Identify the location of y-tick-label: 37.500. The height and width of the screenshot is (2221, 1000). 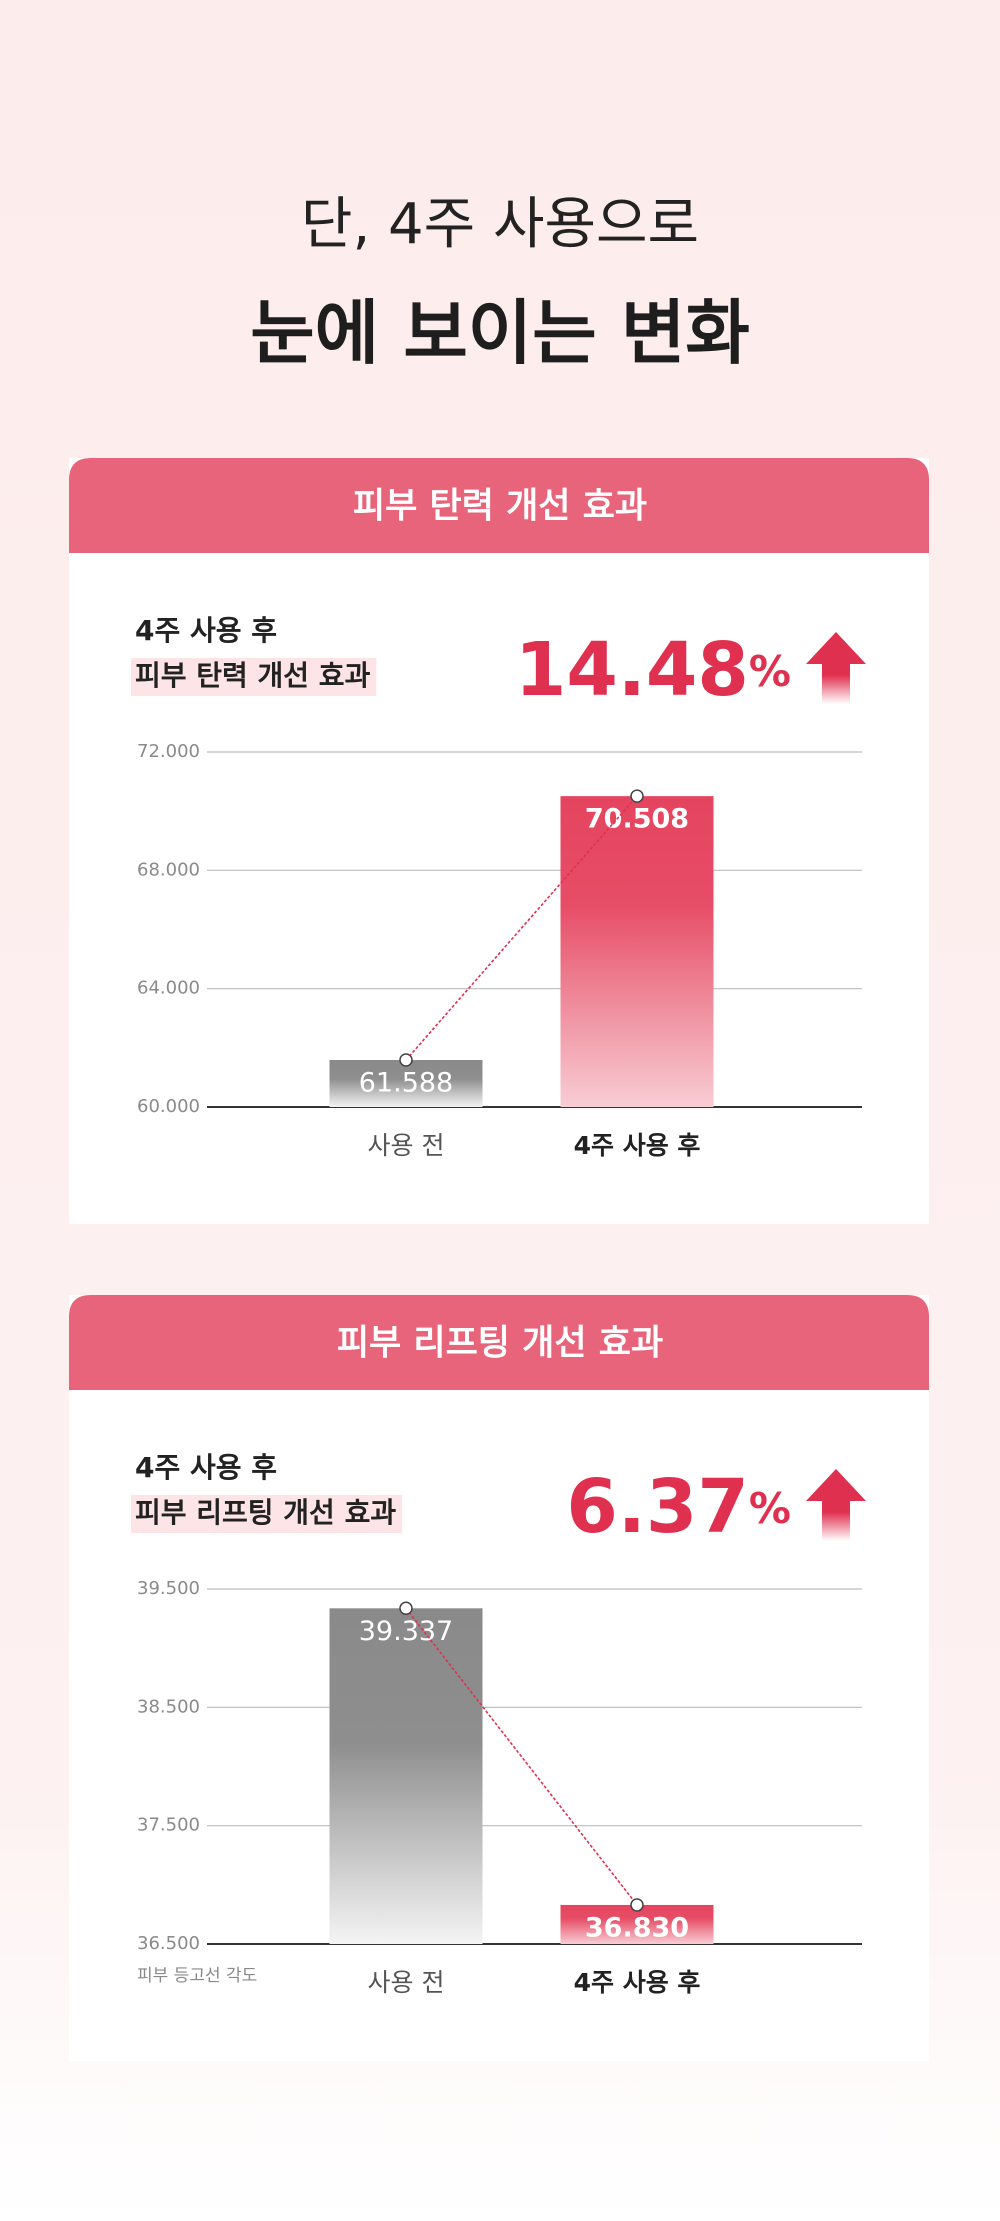
(168, 1825).